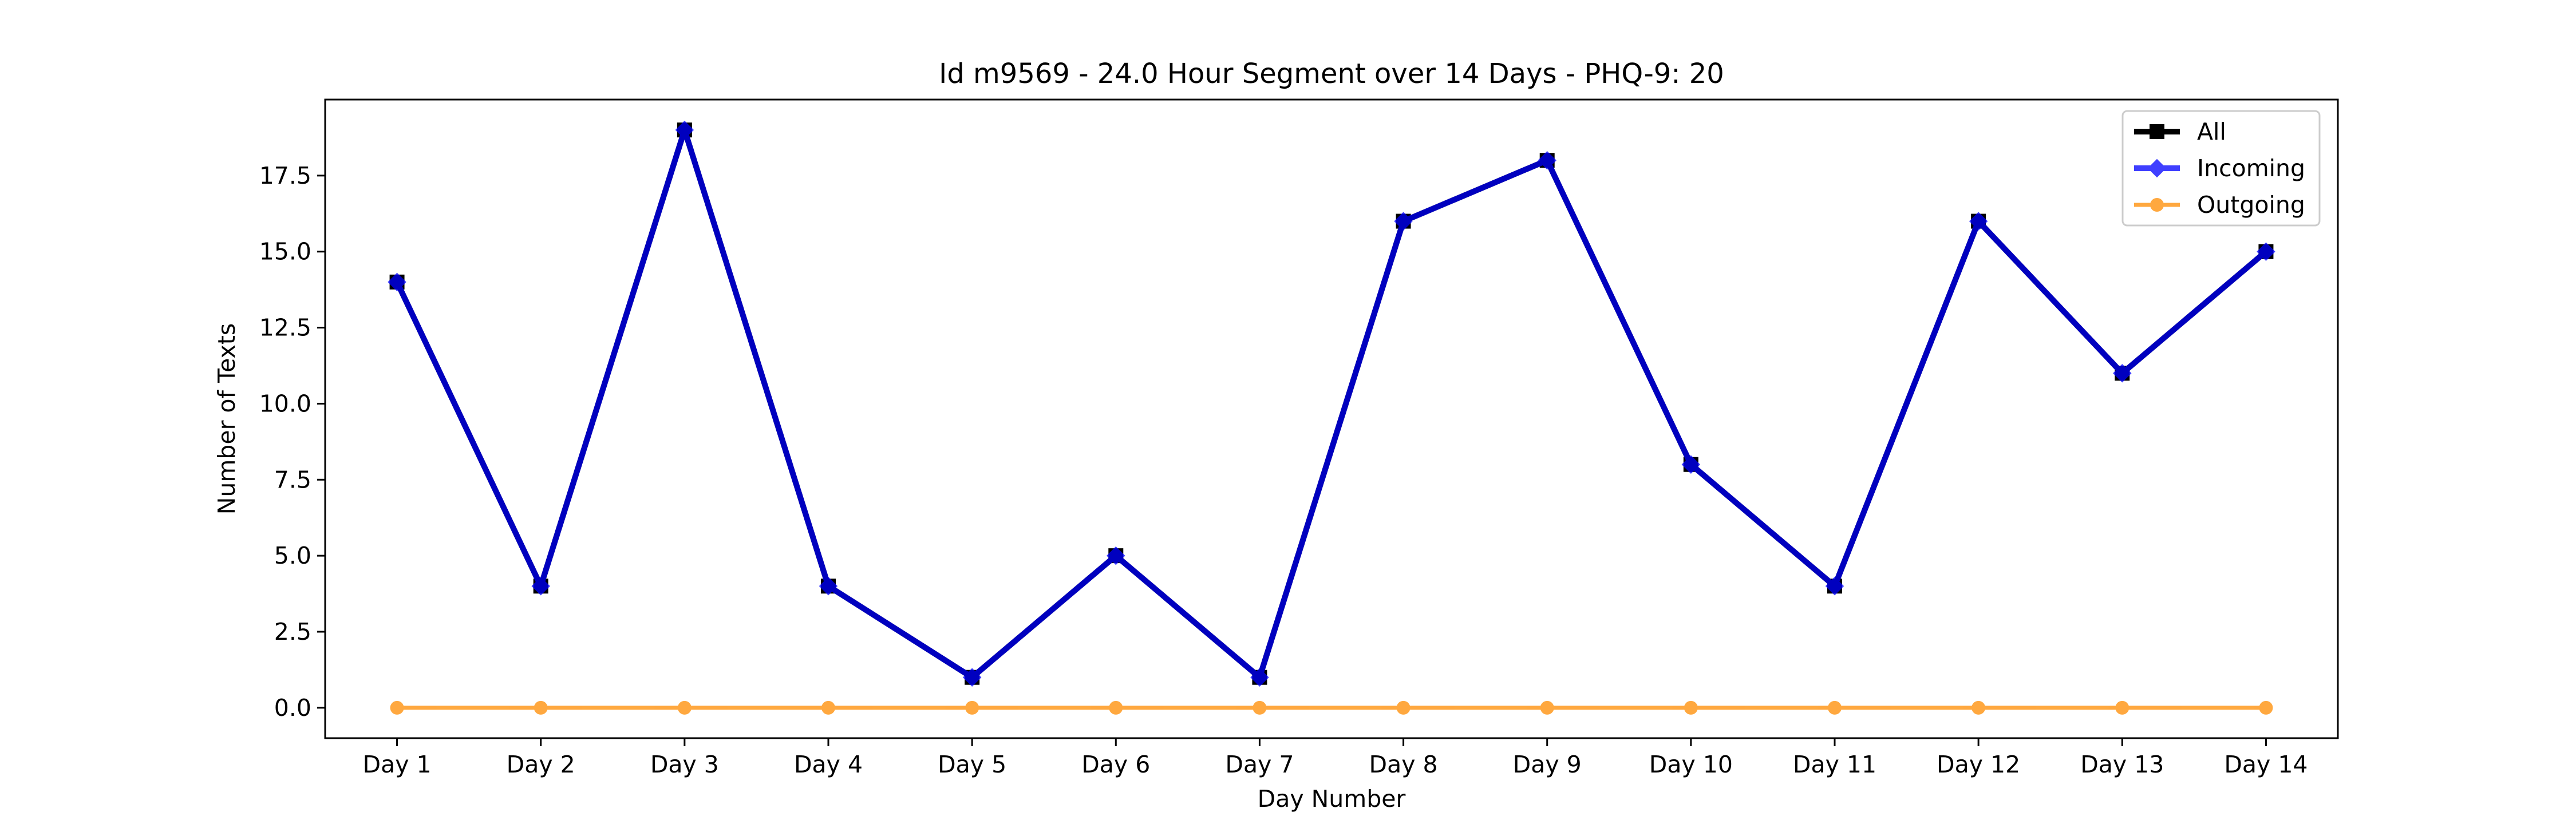 This screenshot has height=824, width=2576. I want to click on x-tick-label: Day 5, so click(972, 764).